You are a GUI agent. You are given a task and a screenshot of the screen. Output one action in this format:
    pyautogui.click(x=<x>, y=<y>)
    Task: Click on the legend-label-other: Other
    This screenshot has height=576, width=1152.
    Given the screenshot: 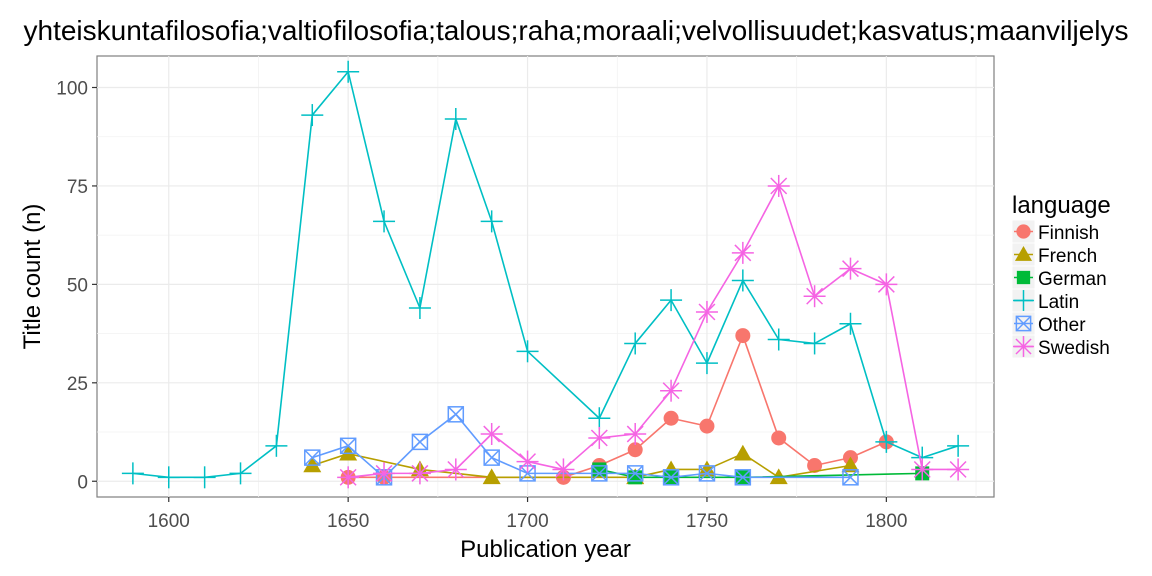 What is the action you would take?
    pyautogui.click(x=1062, y=325)
    